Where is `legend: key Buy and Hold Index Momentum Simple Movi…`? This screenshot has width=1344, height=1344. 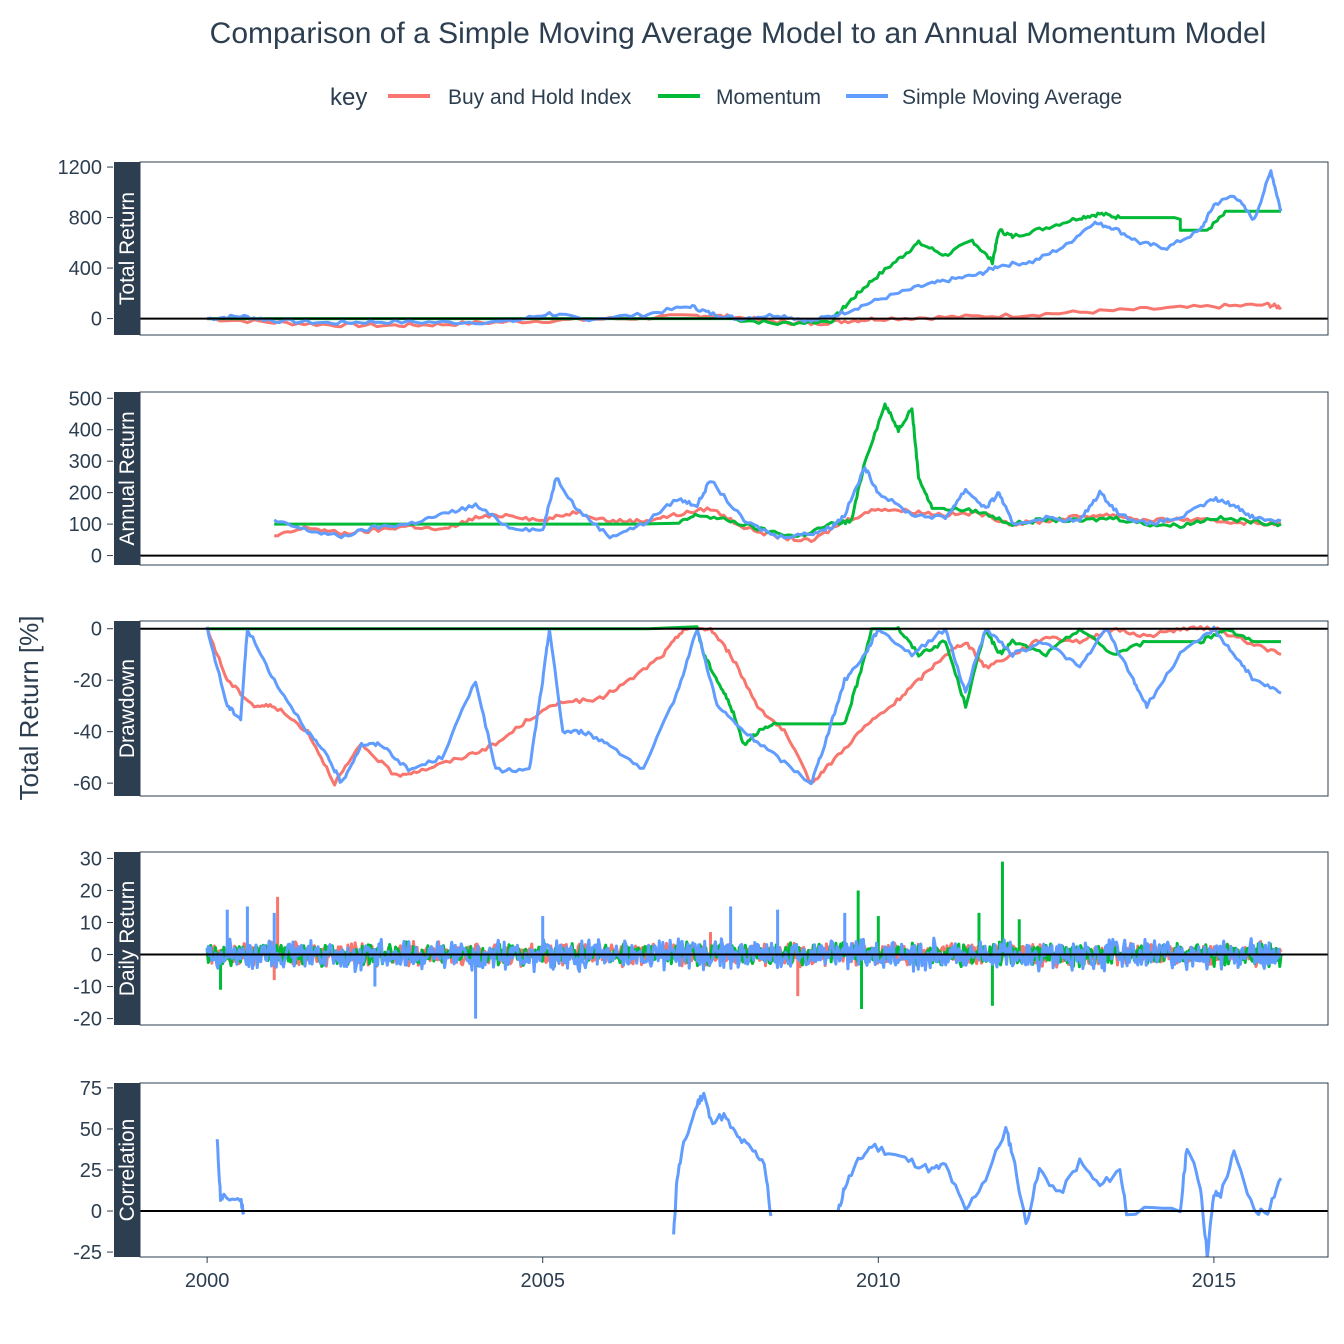 legend: key Buy and Hold Index Momentum Simple Movi… is located at coordinates (726, 97).